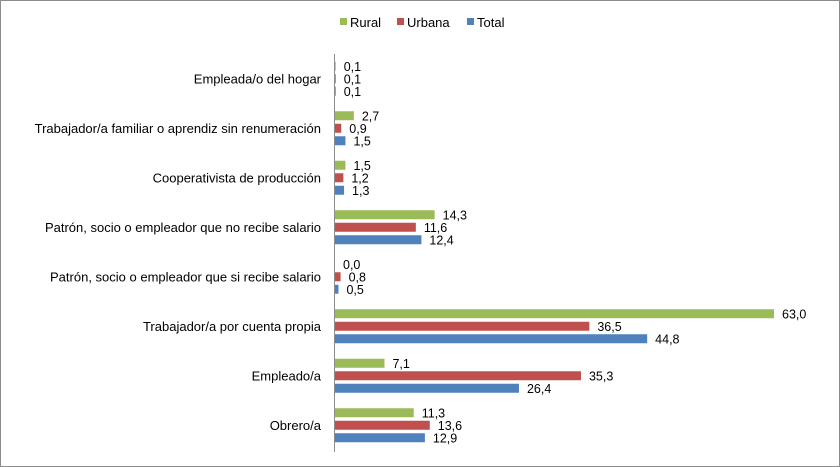 This screenshot has height=467, width=840. What do you see at coordinates (601, 376) in the screenshot?
I see `value-label-urbana: 35,3` at bounding box center [601, 376].